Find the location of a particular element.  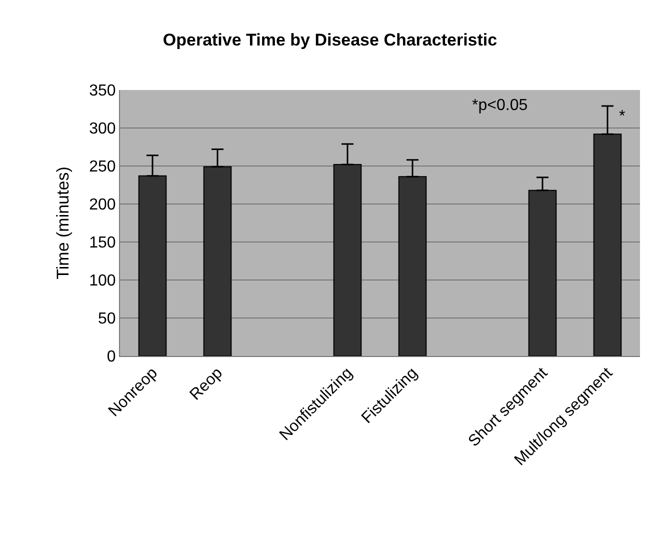

y-axis-title: Time (minutes) is located at coordinates (63, 223).